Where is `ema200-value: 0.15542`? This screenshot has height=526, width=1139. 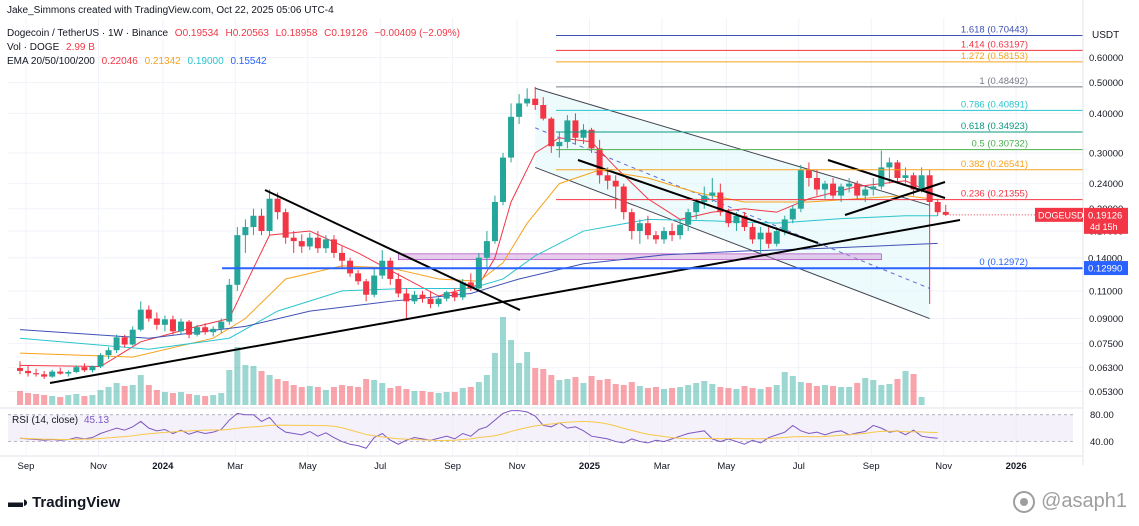 ema200-value: 0.15542 is located at coordinates (248, 61).